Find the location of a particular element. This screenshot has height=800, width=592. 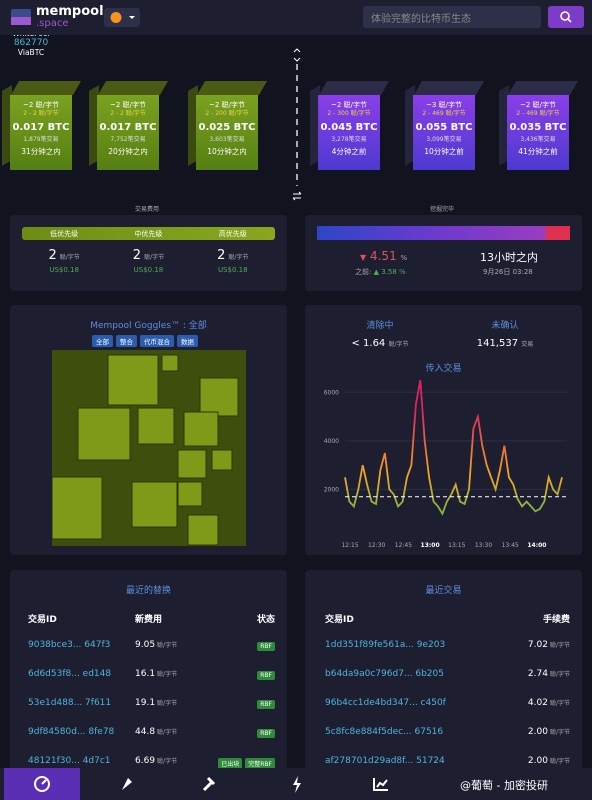

search-button is located at coordinates (566, 17).